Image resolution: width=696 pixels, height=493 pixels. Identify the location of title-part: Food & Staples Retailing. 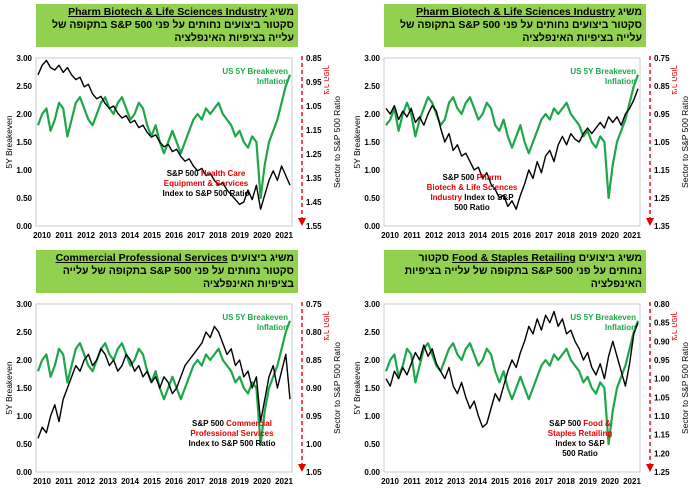
(514, 258).